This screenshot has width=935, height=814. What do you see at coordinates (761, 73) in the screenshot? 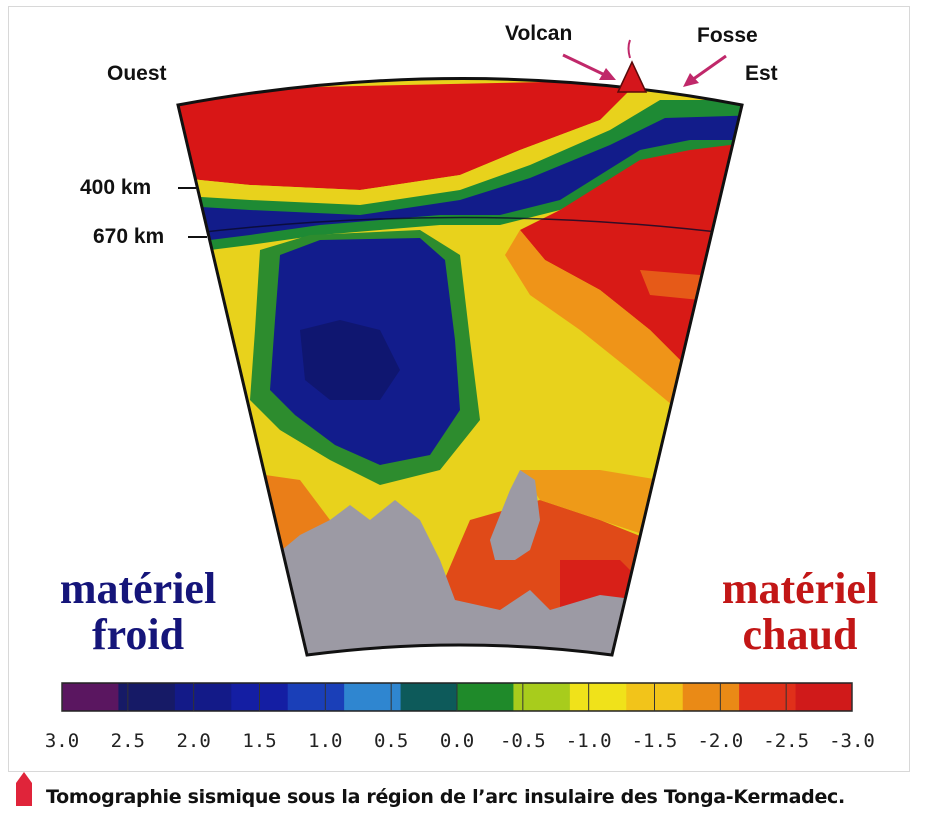
I see `east-label: Est` at bounding box center [761, 73].